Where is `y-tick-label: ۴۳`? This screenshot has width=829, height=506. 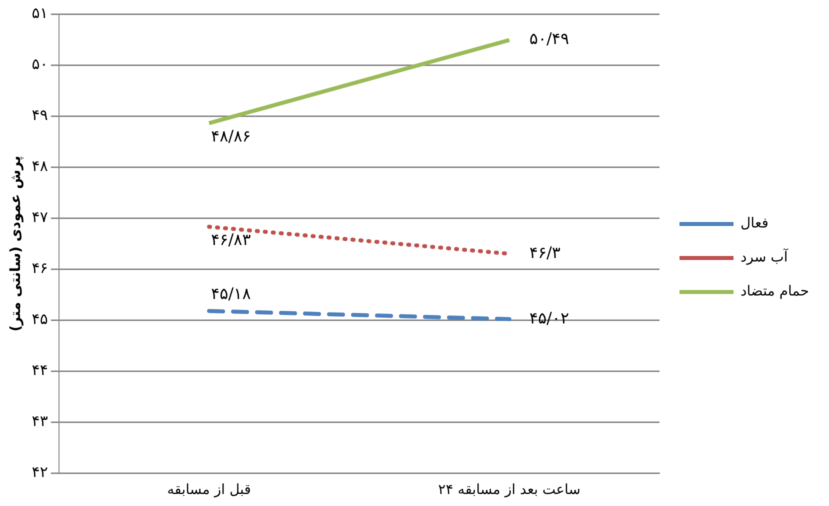
y-tick-label: ۴۳ is located at coordinates (40, 421).